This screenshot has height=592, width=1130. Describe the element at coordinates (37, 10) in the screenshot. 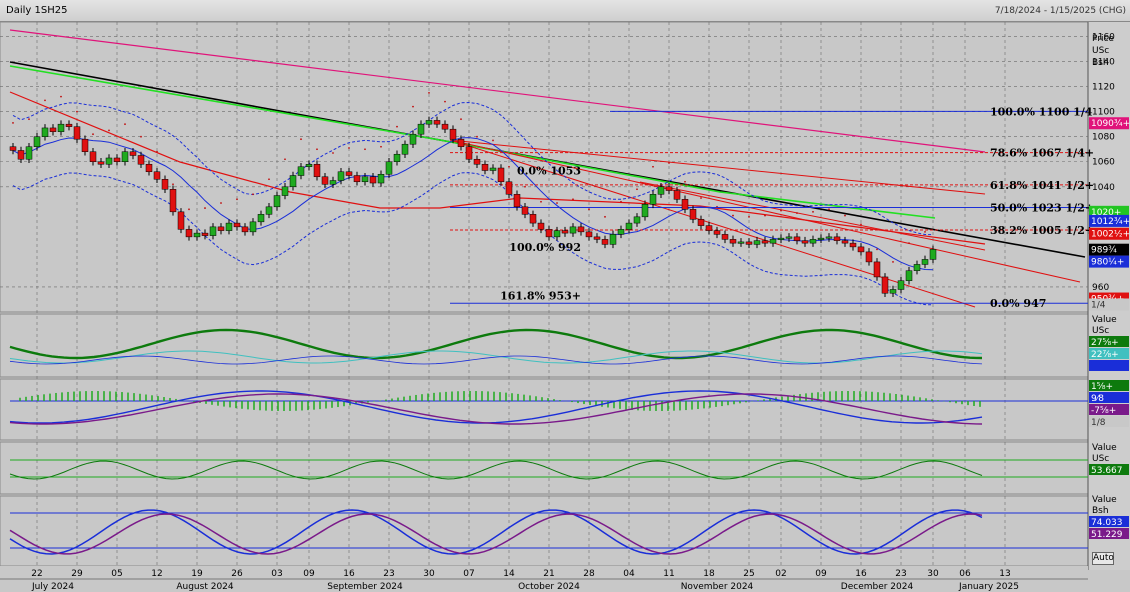

I see `chart-title: Daily 1SH25` at that location.